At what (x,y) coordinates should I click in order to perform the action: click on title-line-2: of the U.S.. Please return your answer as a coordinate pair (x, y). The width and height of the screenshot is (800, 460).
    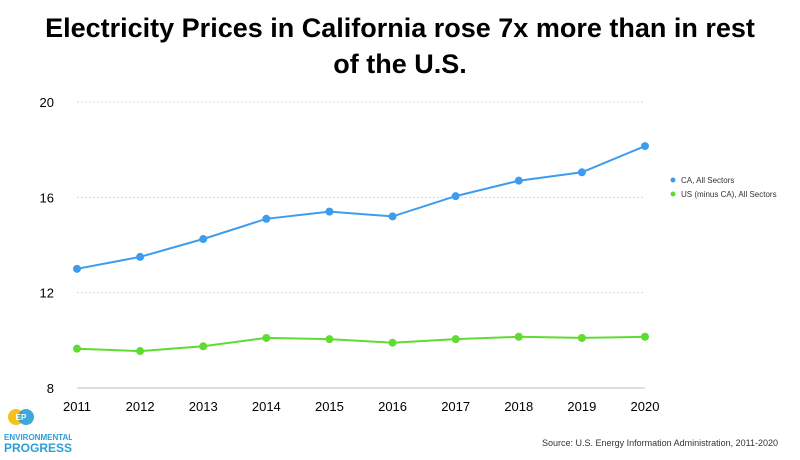
    Looking at the image, I should click on (400, 64).